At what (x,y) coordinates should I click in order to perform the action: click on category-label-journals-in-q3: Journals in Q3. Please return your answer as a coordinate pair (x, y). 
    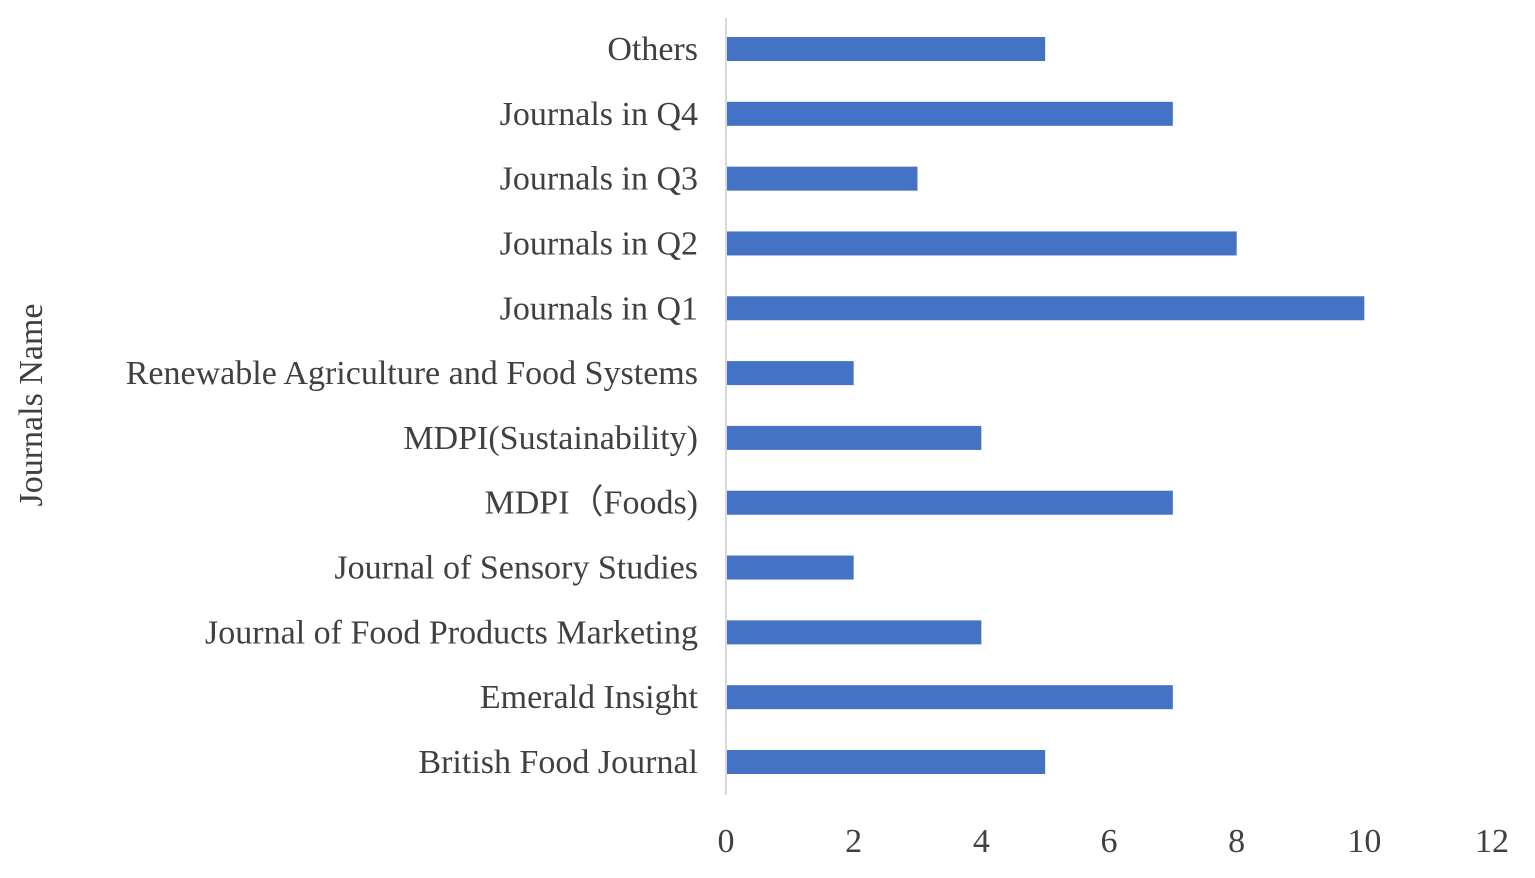
    Looking at the image, I should click on (599, 179).